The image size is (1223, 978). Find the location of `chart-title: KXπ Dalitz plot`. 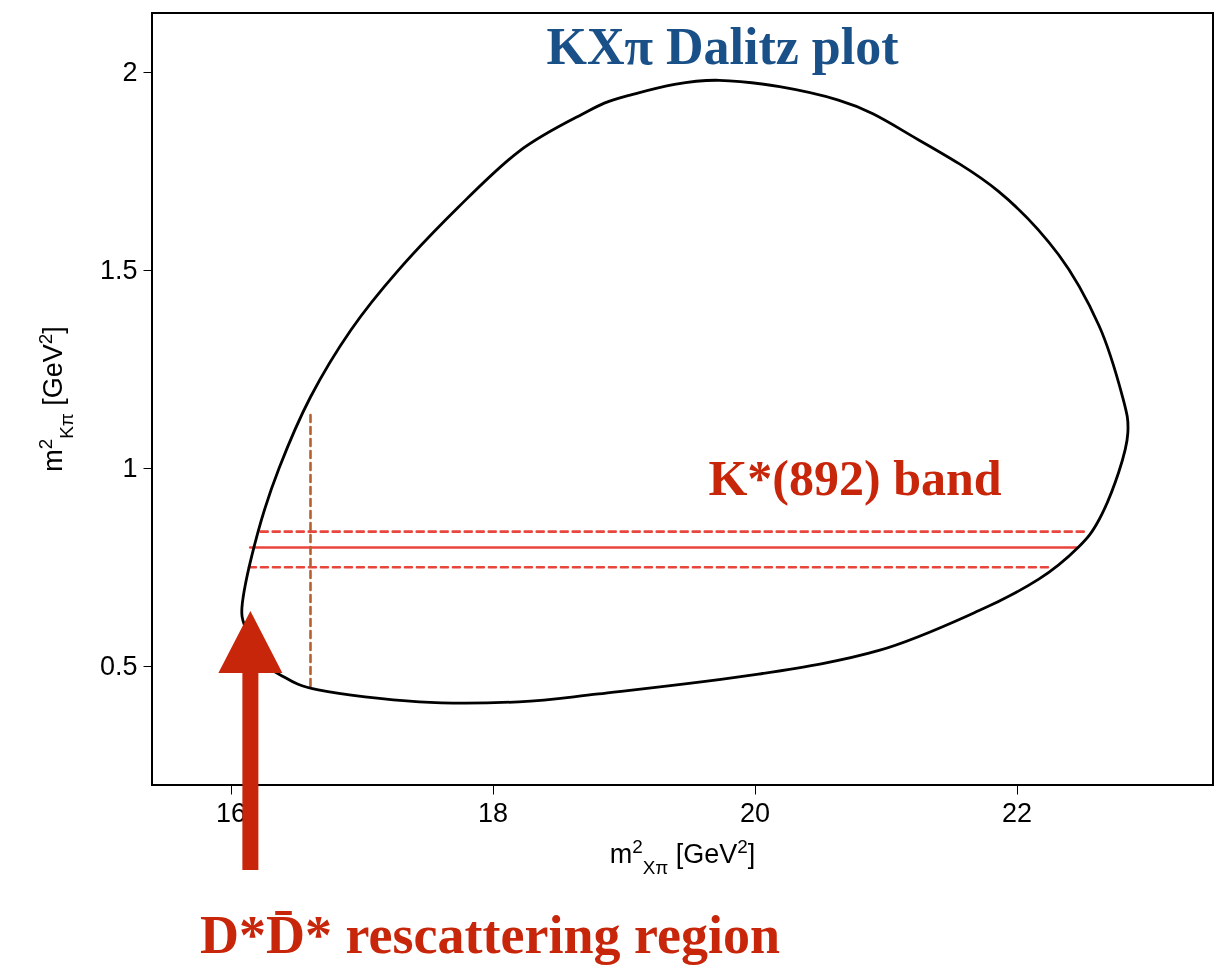

chart-title: KXπ Dalitz plot is located at coordinates (723, 46).